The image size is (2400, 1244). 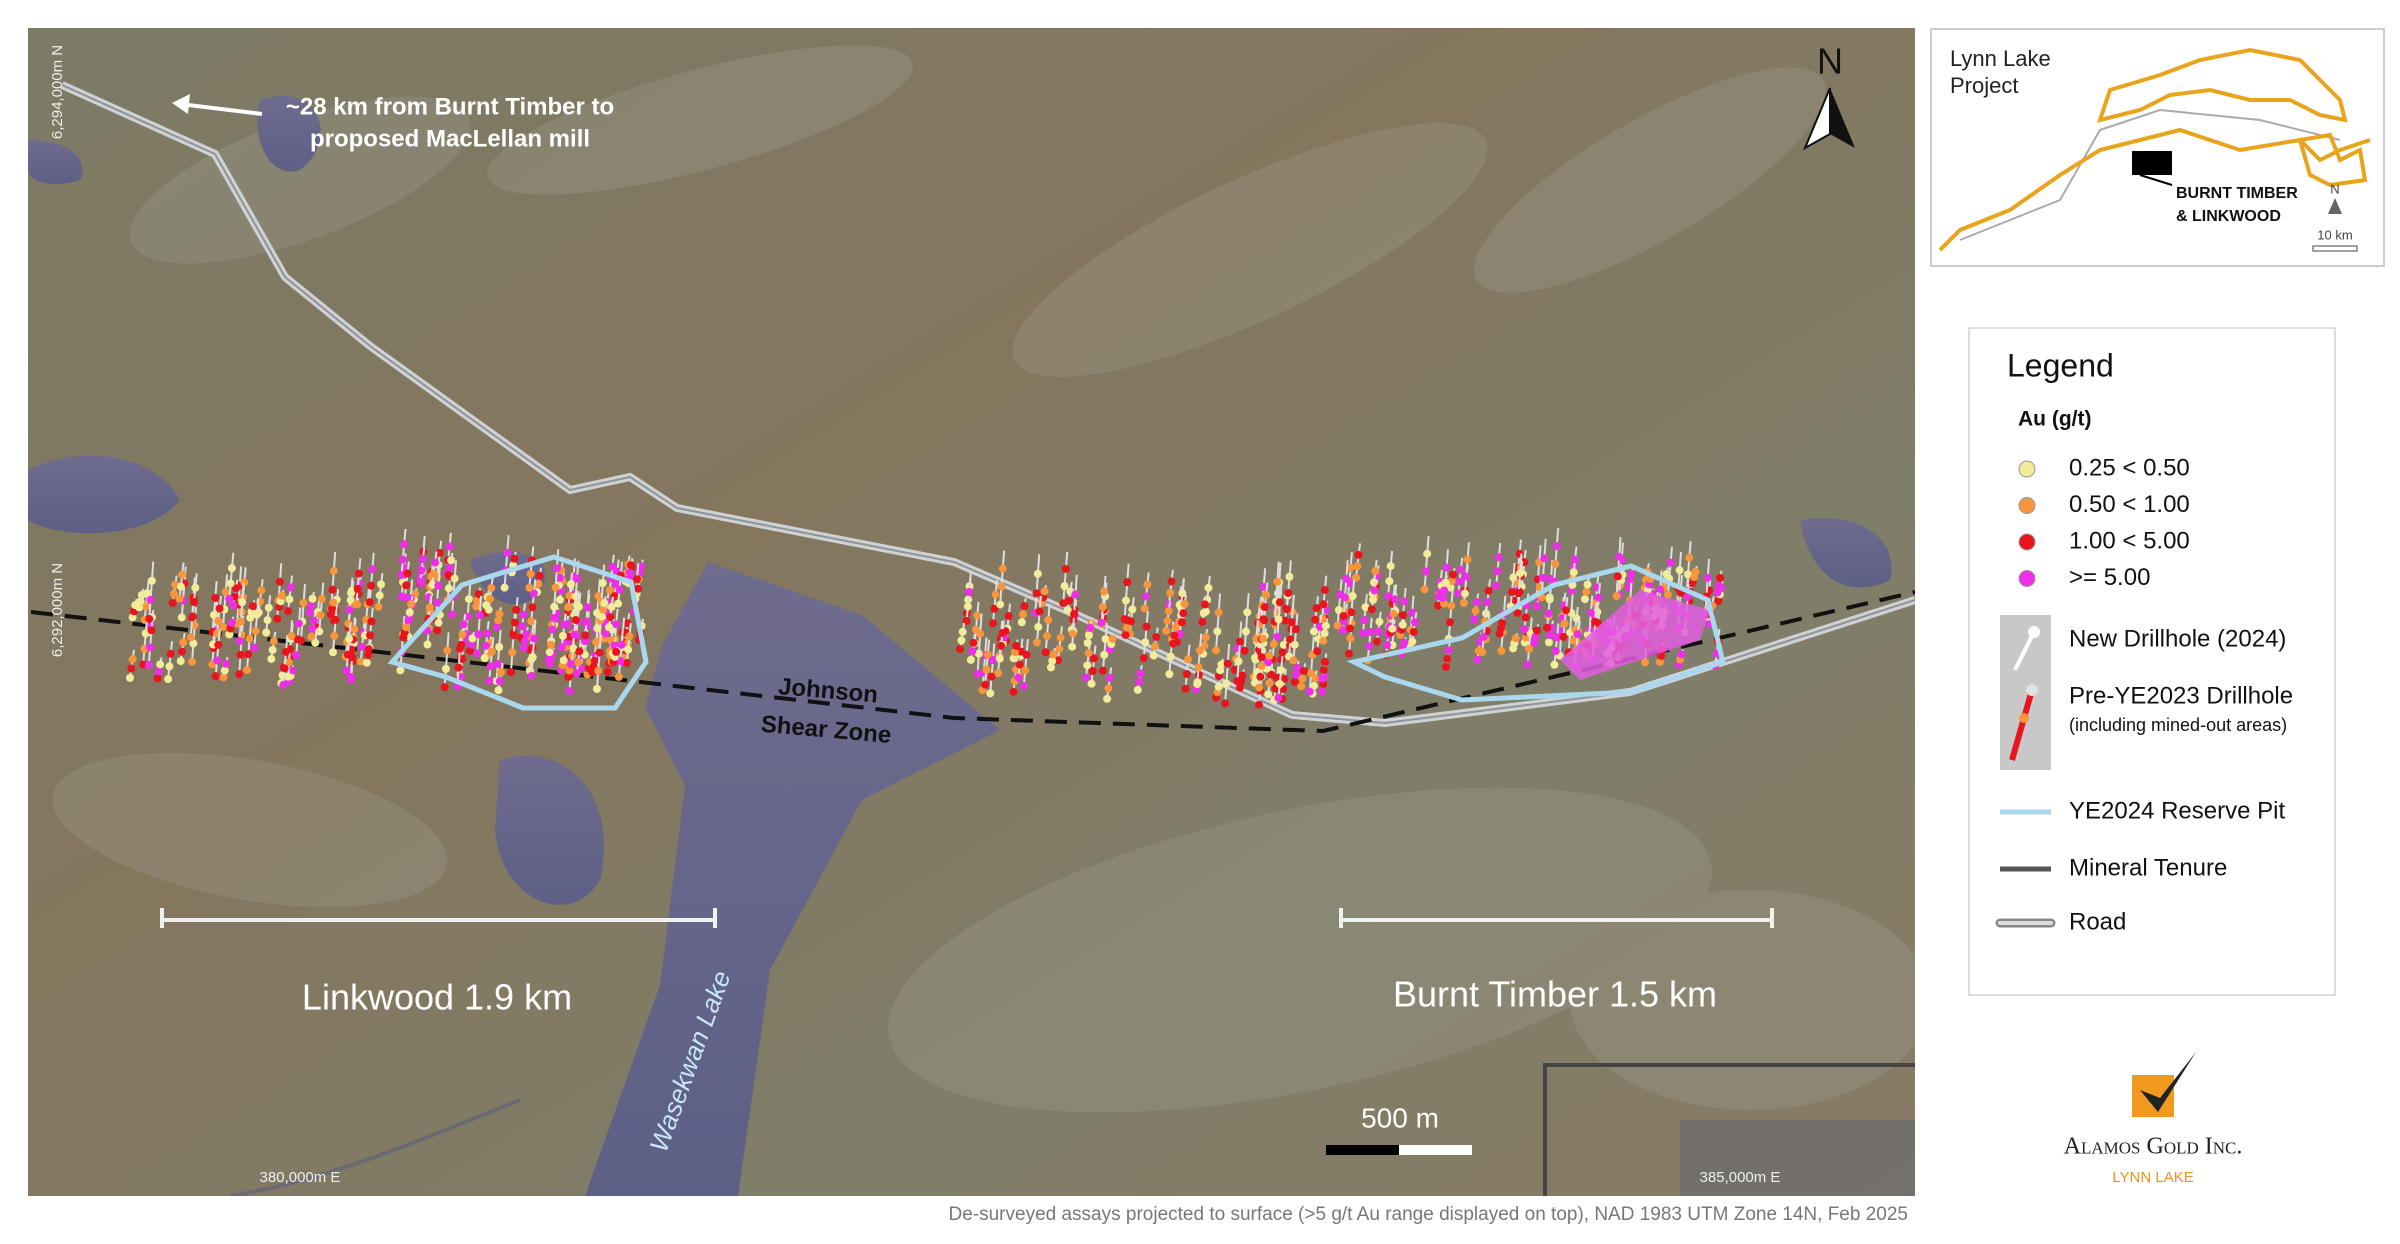 What do you see at coordinates (1400, 1117) in the screenshot?
I see `scale-label: 500 m` at bounding box center [1400, 1117].